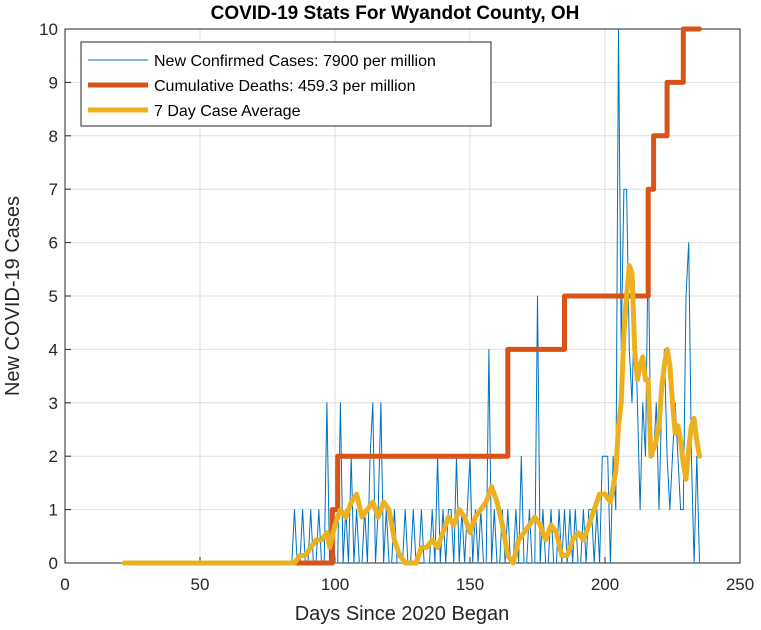 Image resolution: width=761 pixels, height=630 pixels. What do you see at coordinates (53, 510) in the screenshot?
I see `y-tick-label: 1` at bounding box center [53, 510].